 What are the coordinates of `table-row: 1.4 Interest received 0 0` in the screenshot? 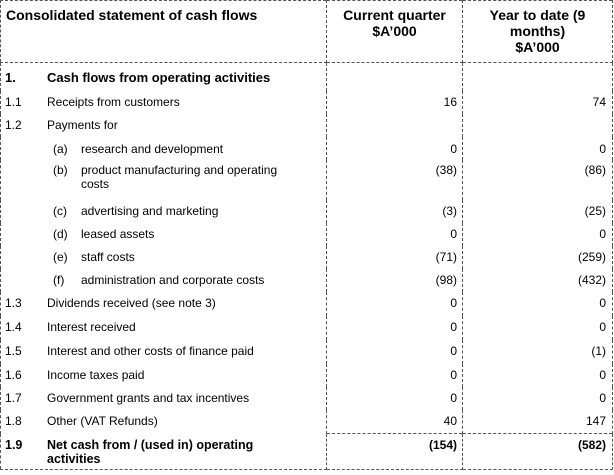 It's located at (306, 327).